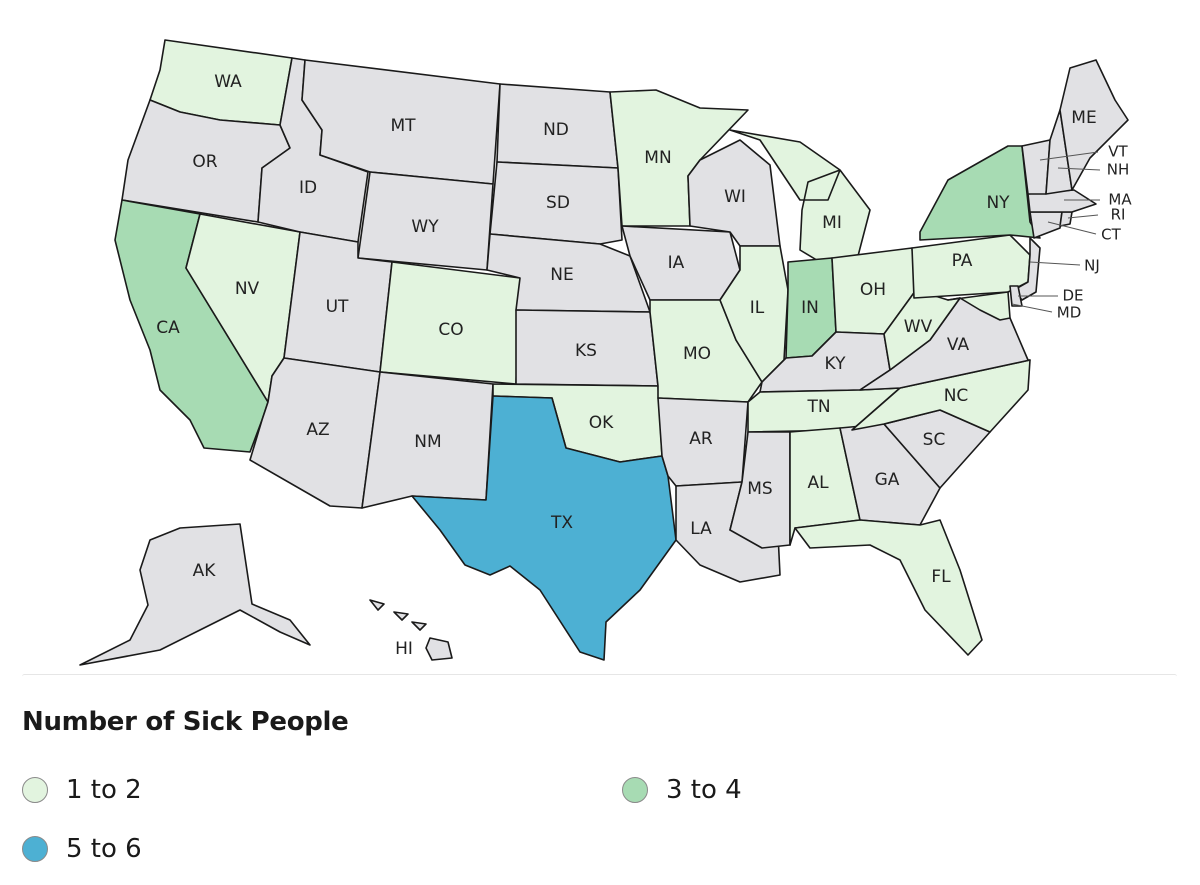  What do you see at coordinates (337, 307) in the screenshot?
I see `label-ut: UT` at bounding box center [337, 307].